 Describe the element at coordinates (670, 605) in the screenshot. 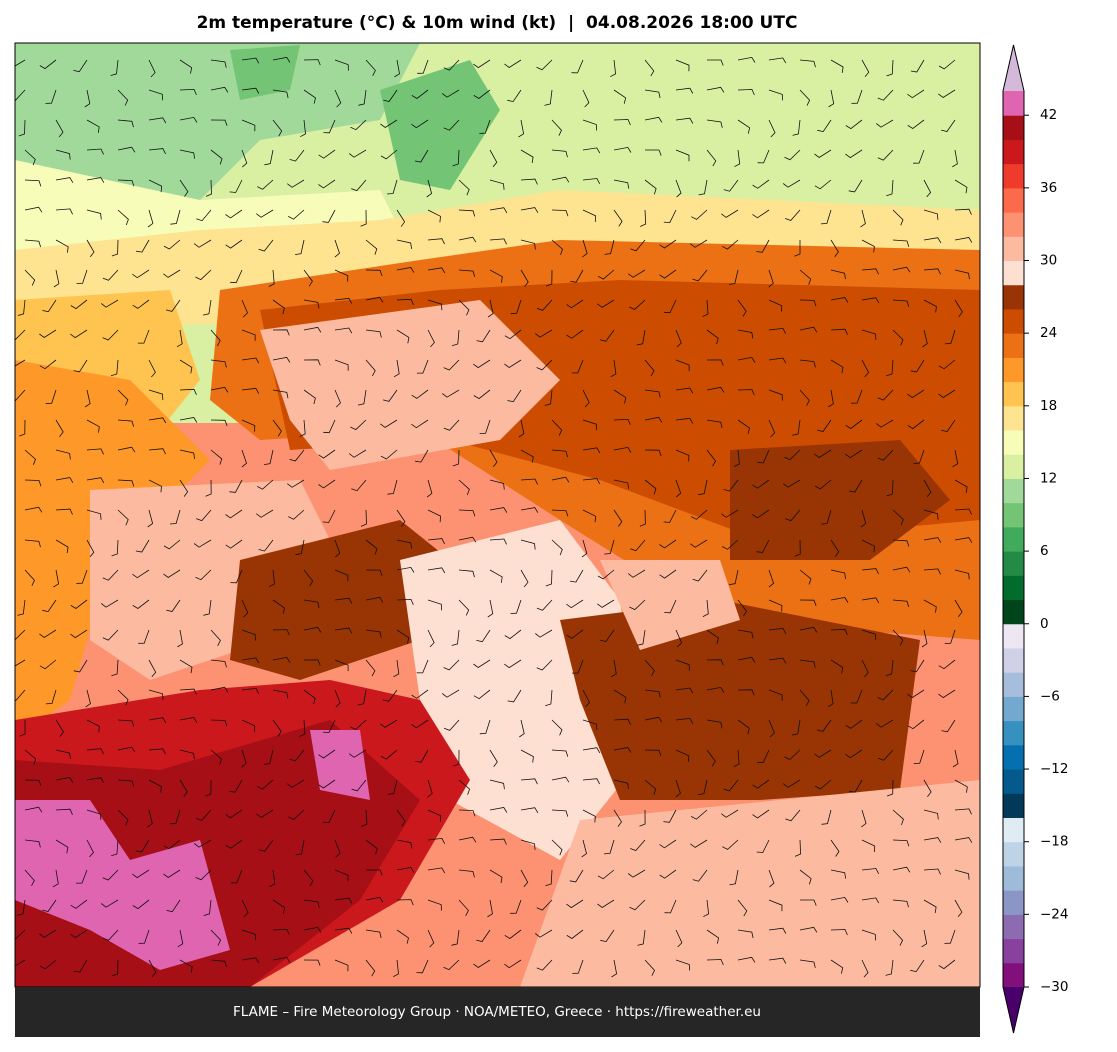

I see `balkans` at that location.